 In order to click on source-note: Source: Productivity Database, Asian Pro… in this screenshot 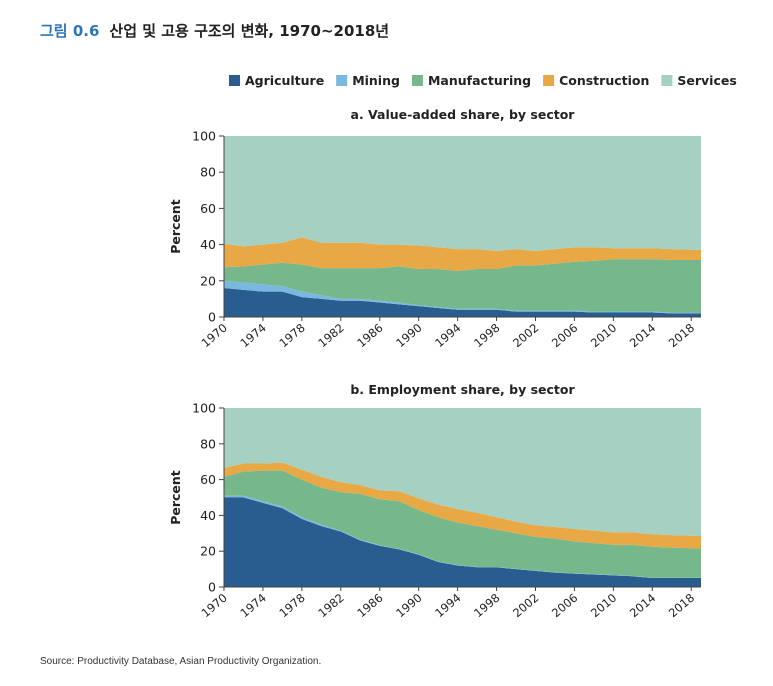, I will do `click(181, 661)`.